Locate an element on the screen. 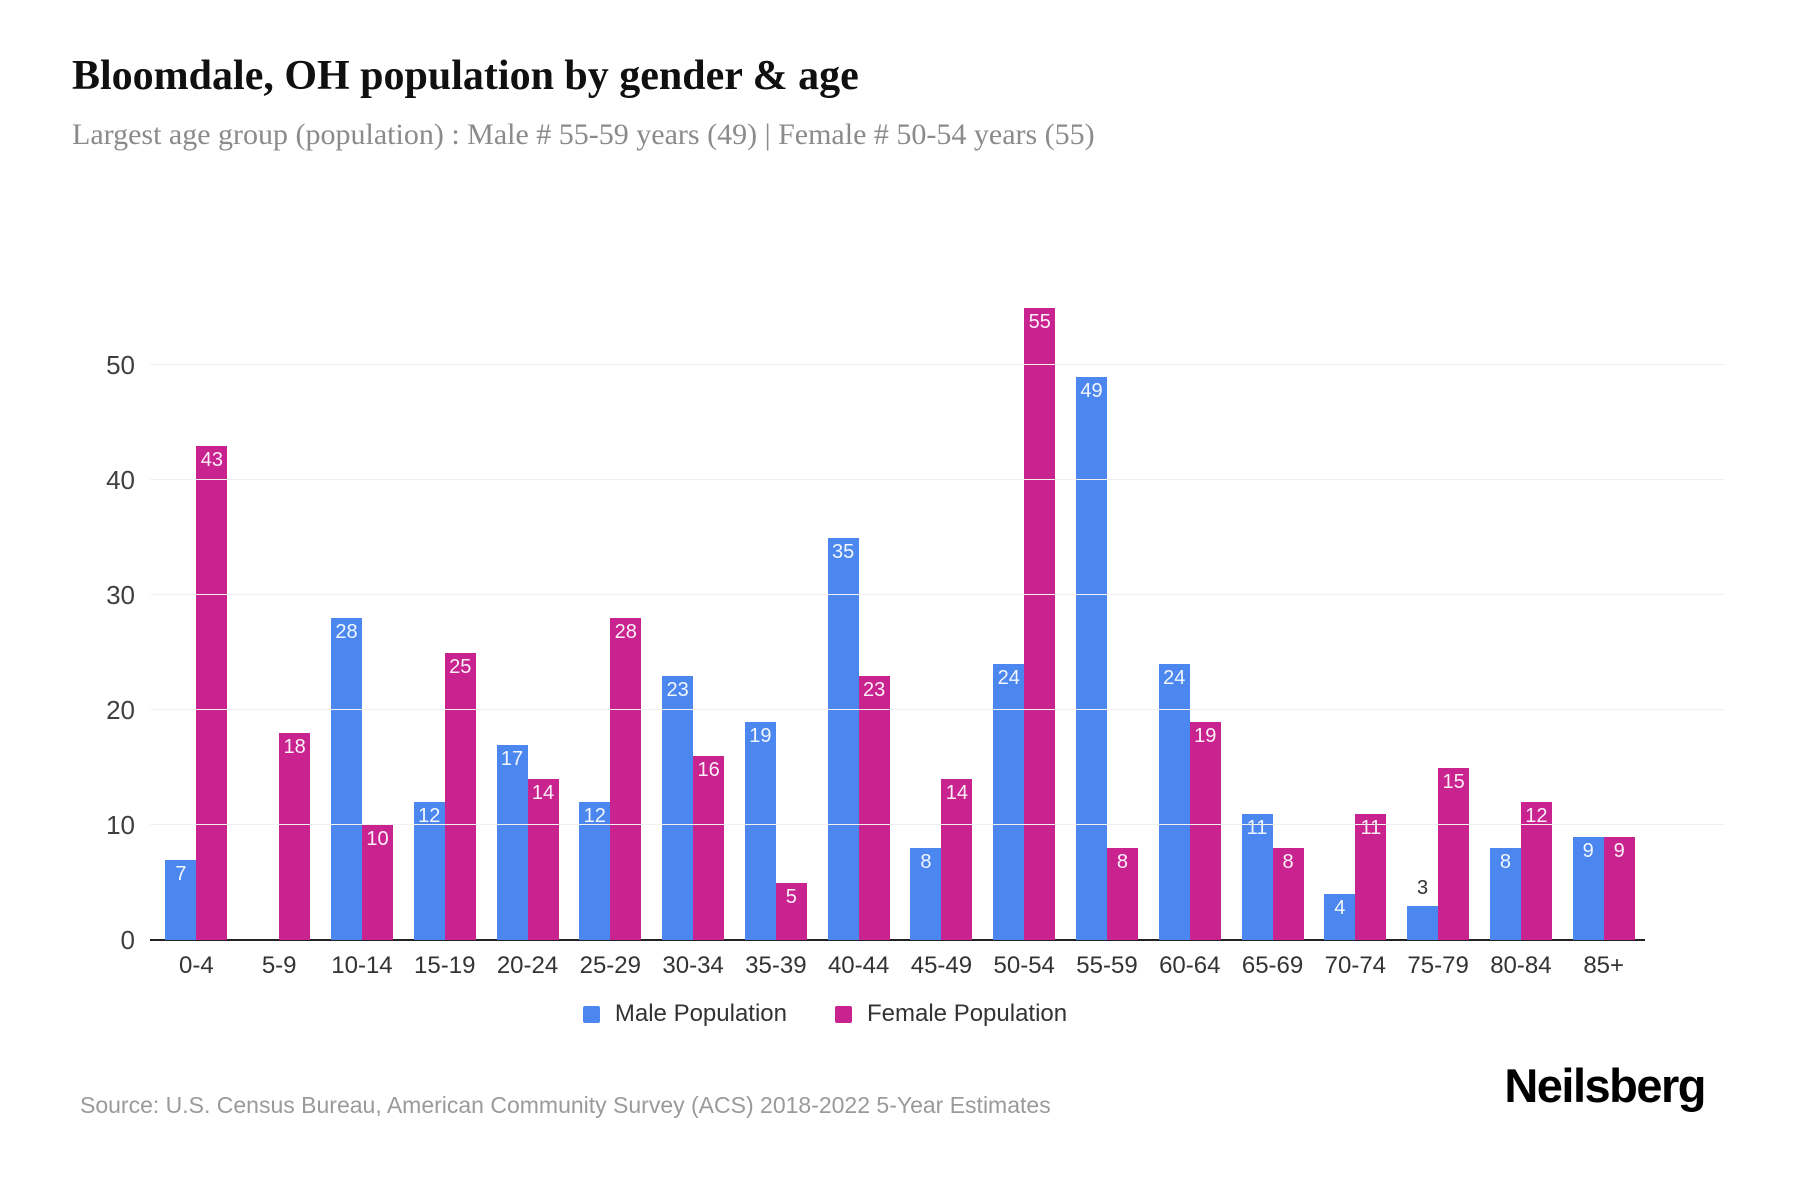 This screenshot has width=1800, height=1200. bar-male-60-64: 24 is located at coordinates (1174, 802).